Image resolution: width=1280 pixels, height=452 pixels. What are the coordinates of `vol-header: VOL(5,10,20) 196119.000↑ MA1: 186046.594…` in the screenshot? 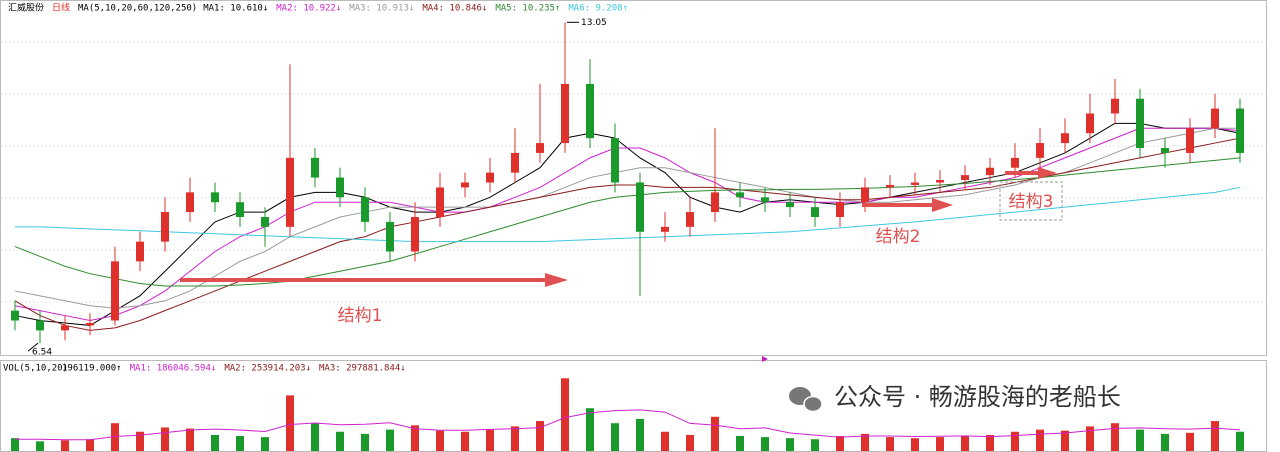 It's located at (204, 369).